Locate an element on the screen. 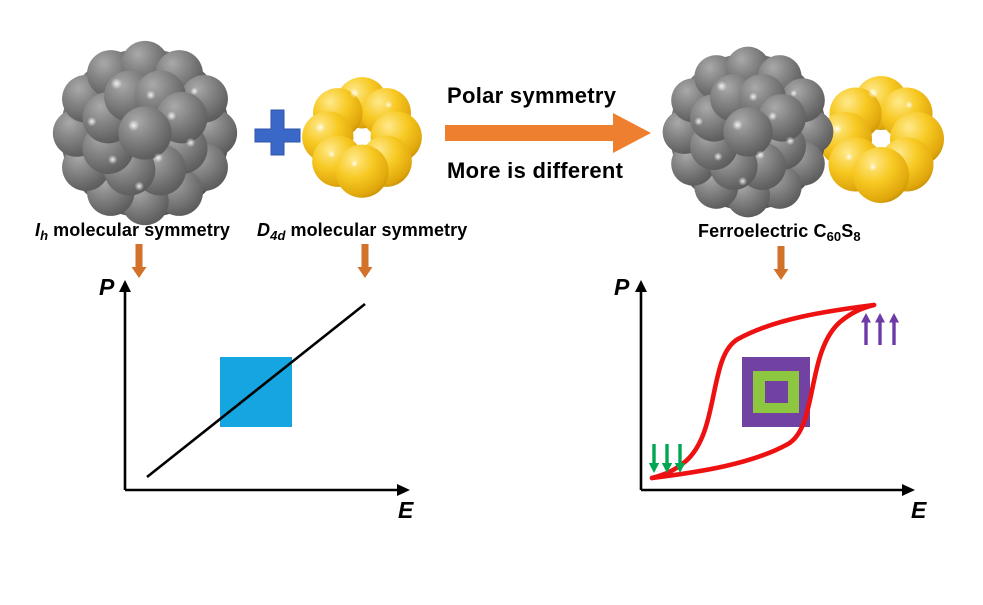 Image resolution: width=983 pixels, height=605 pixels. s8-point-group-symbol: D is located at coordinates (264, 230).